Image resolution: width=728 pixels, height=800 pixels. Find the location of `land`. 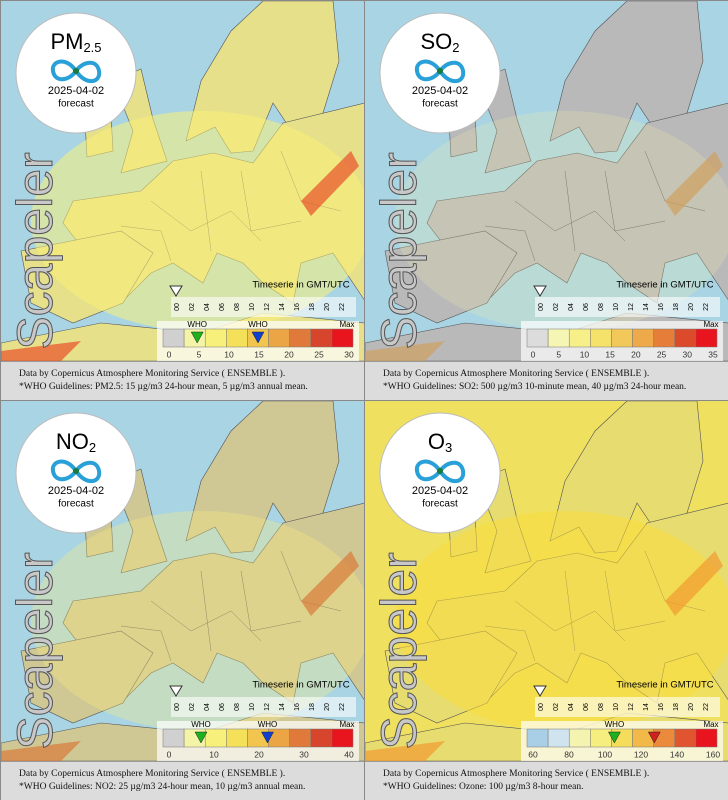

land is located at coordinates (87, 677).